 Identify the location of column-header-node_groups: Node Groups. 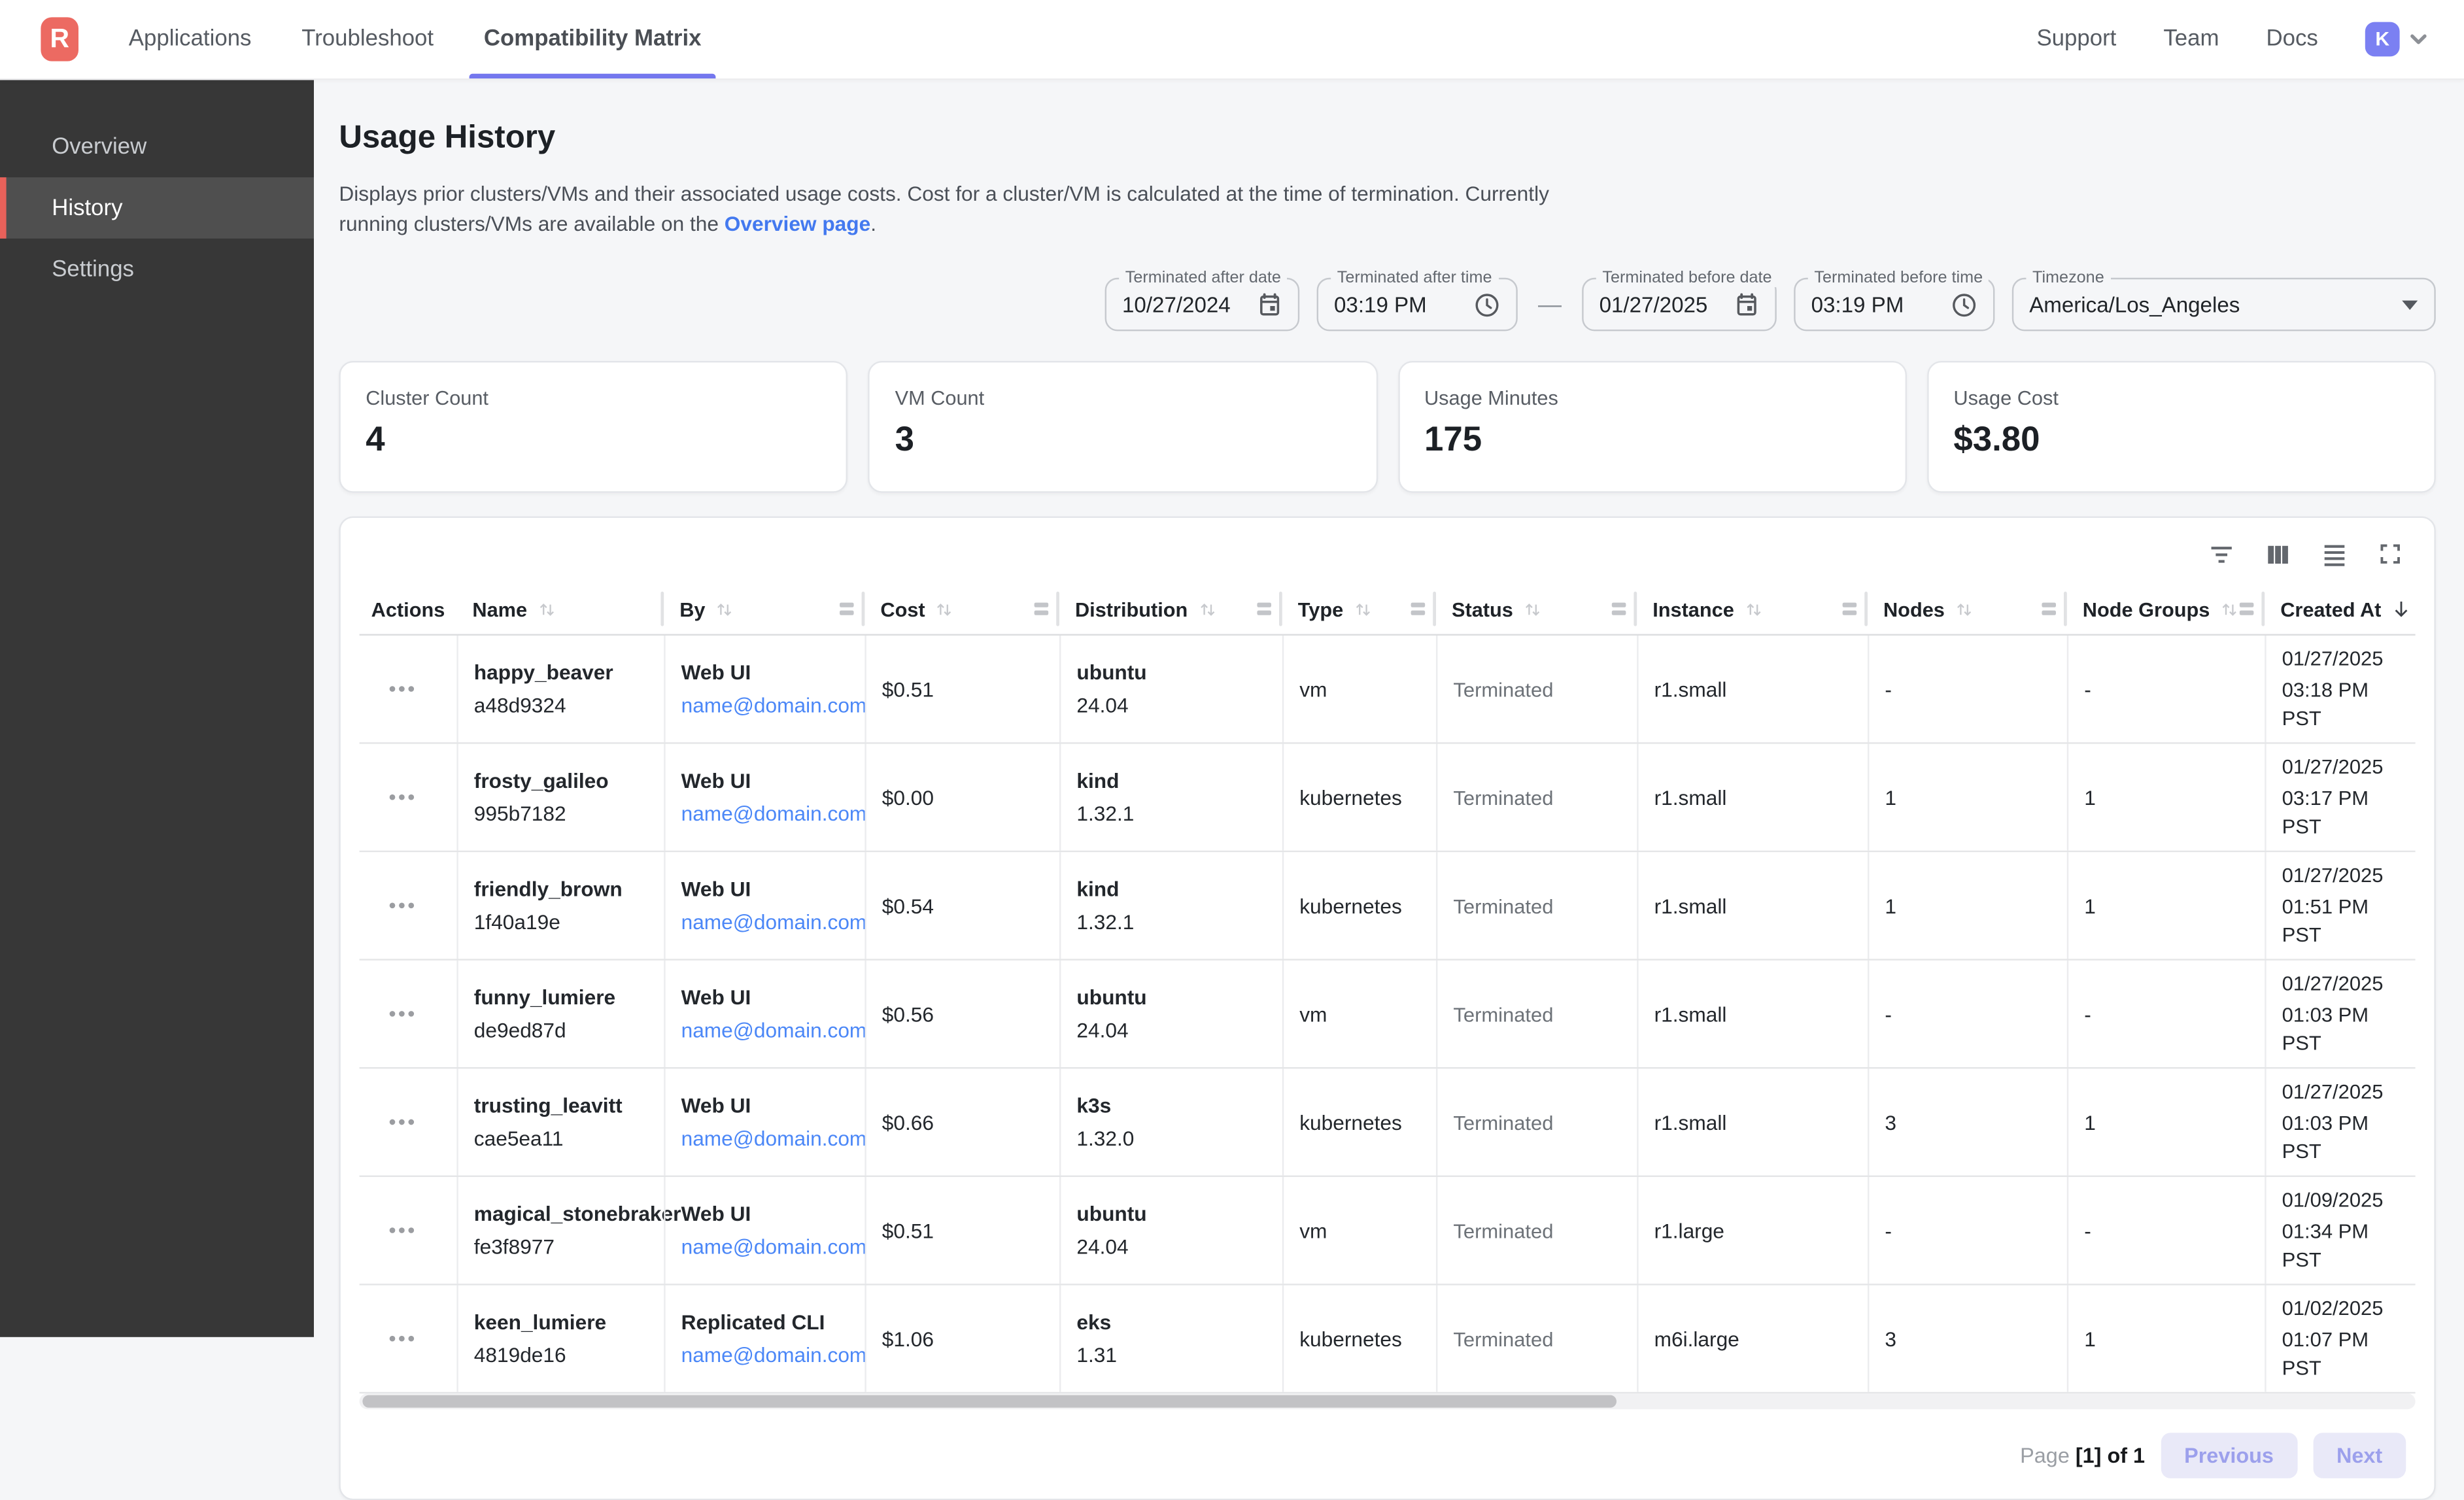
(2166, 609).